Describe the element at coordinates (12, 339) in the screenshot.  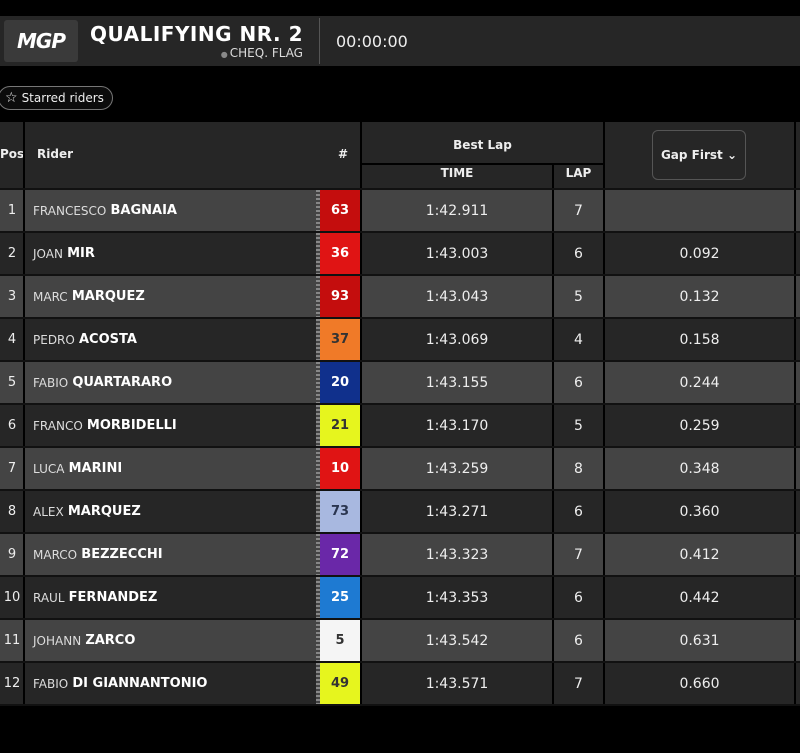
I see `position: 4` at that location.